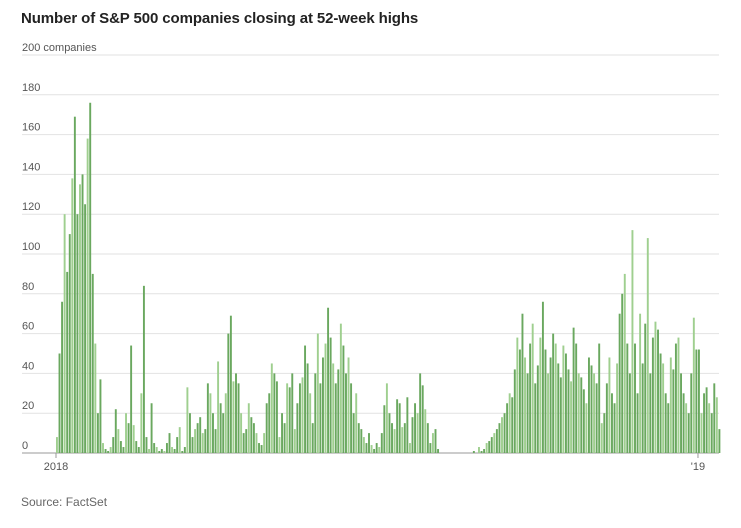  What do you see at coordinates (28, 406) in the screenshot?
I see `y-tick-label: 20` at bounding box center [28, 406].